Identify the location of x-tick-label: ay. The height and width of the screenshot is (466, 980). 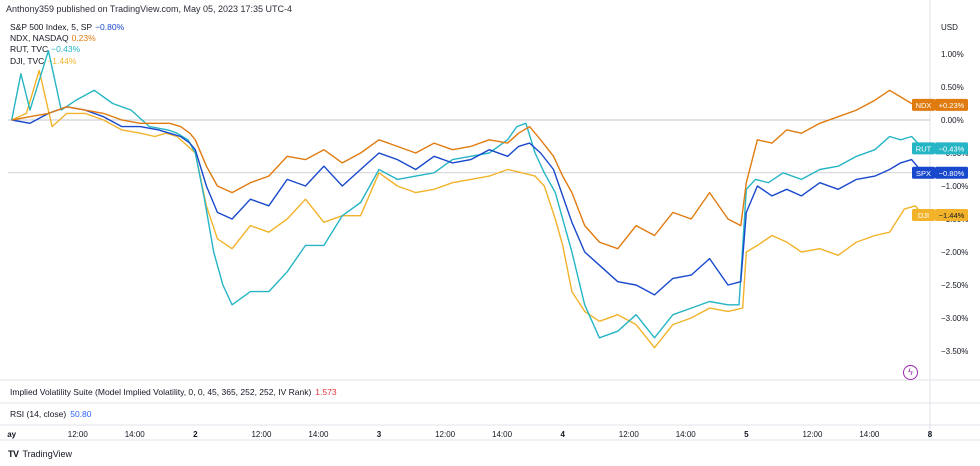
(11, 434).